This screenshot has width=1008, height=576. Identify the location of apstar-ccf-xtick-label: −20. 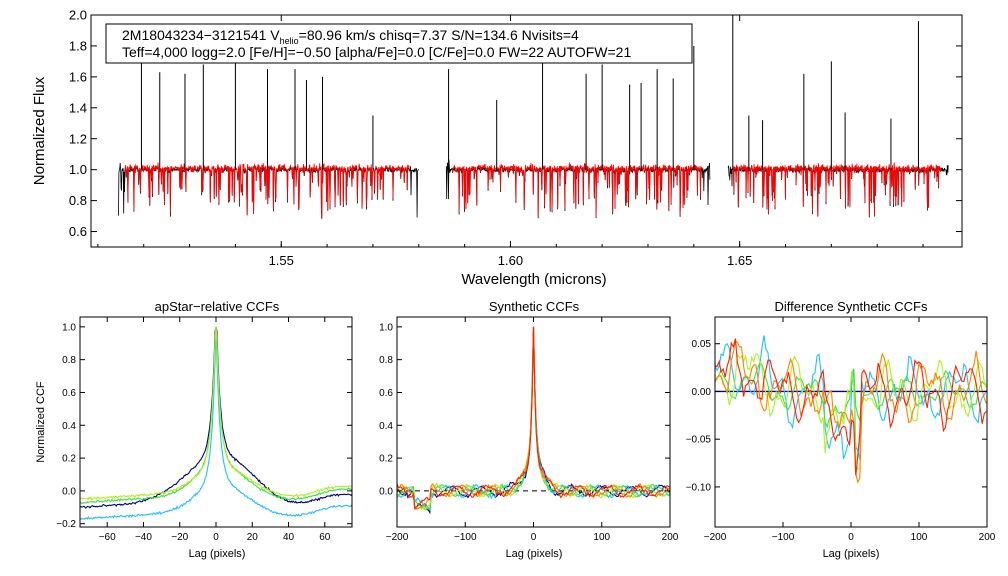
(179, 537).